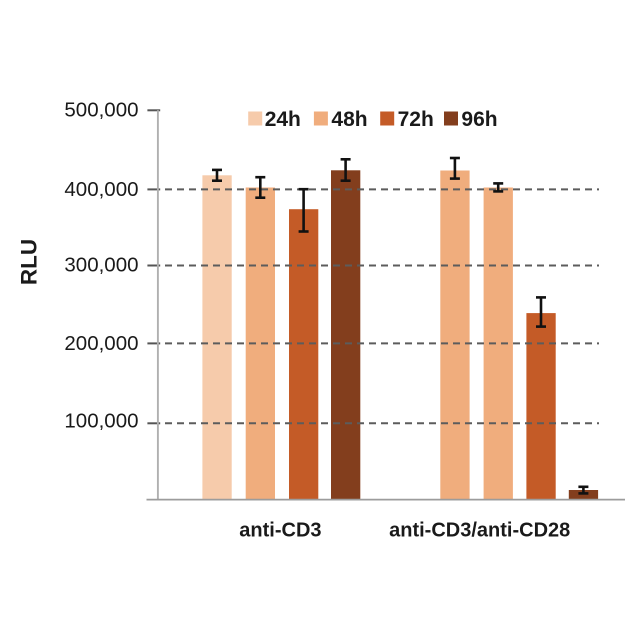 The height and width of the screenshot is (627, 640). Describe the element at coordinates (101, 421) in the screenshot. I see `svg-text: 100,000` at that location.